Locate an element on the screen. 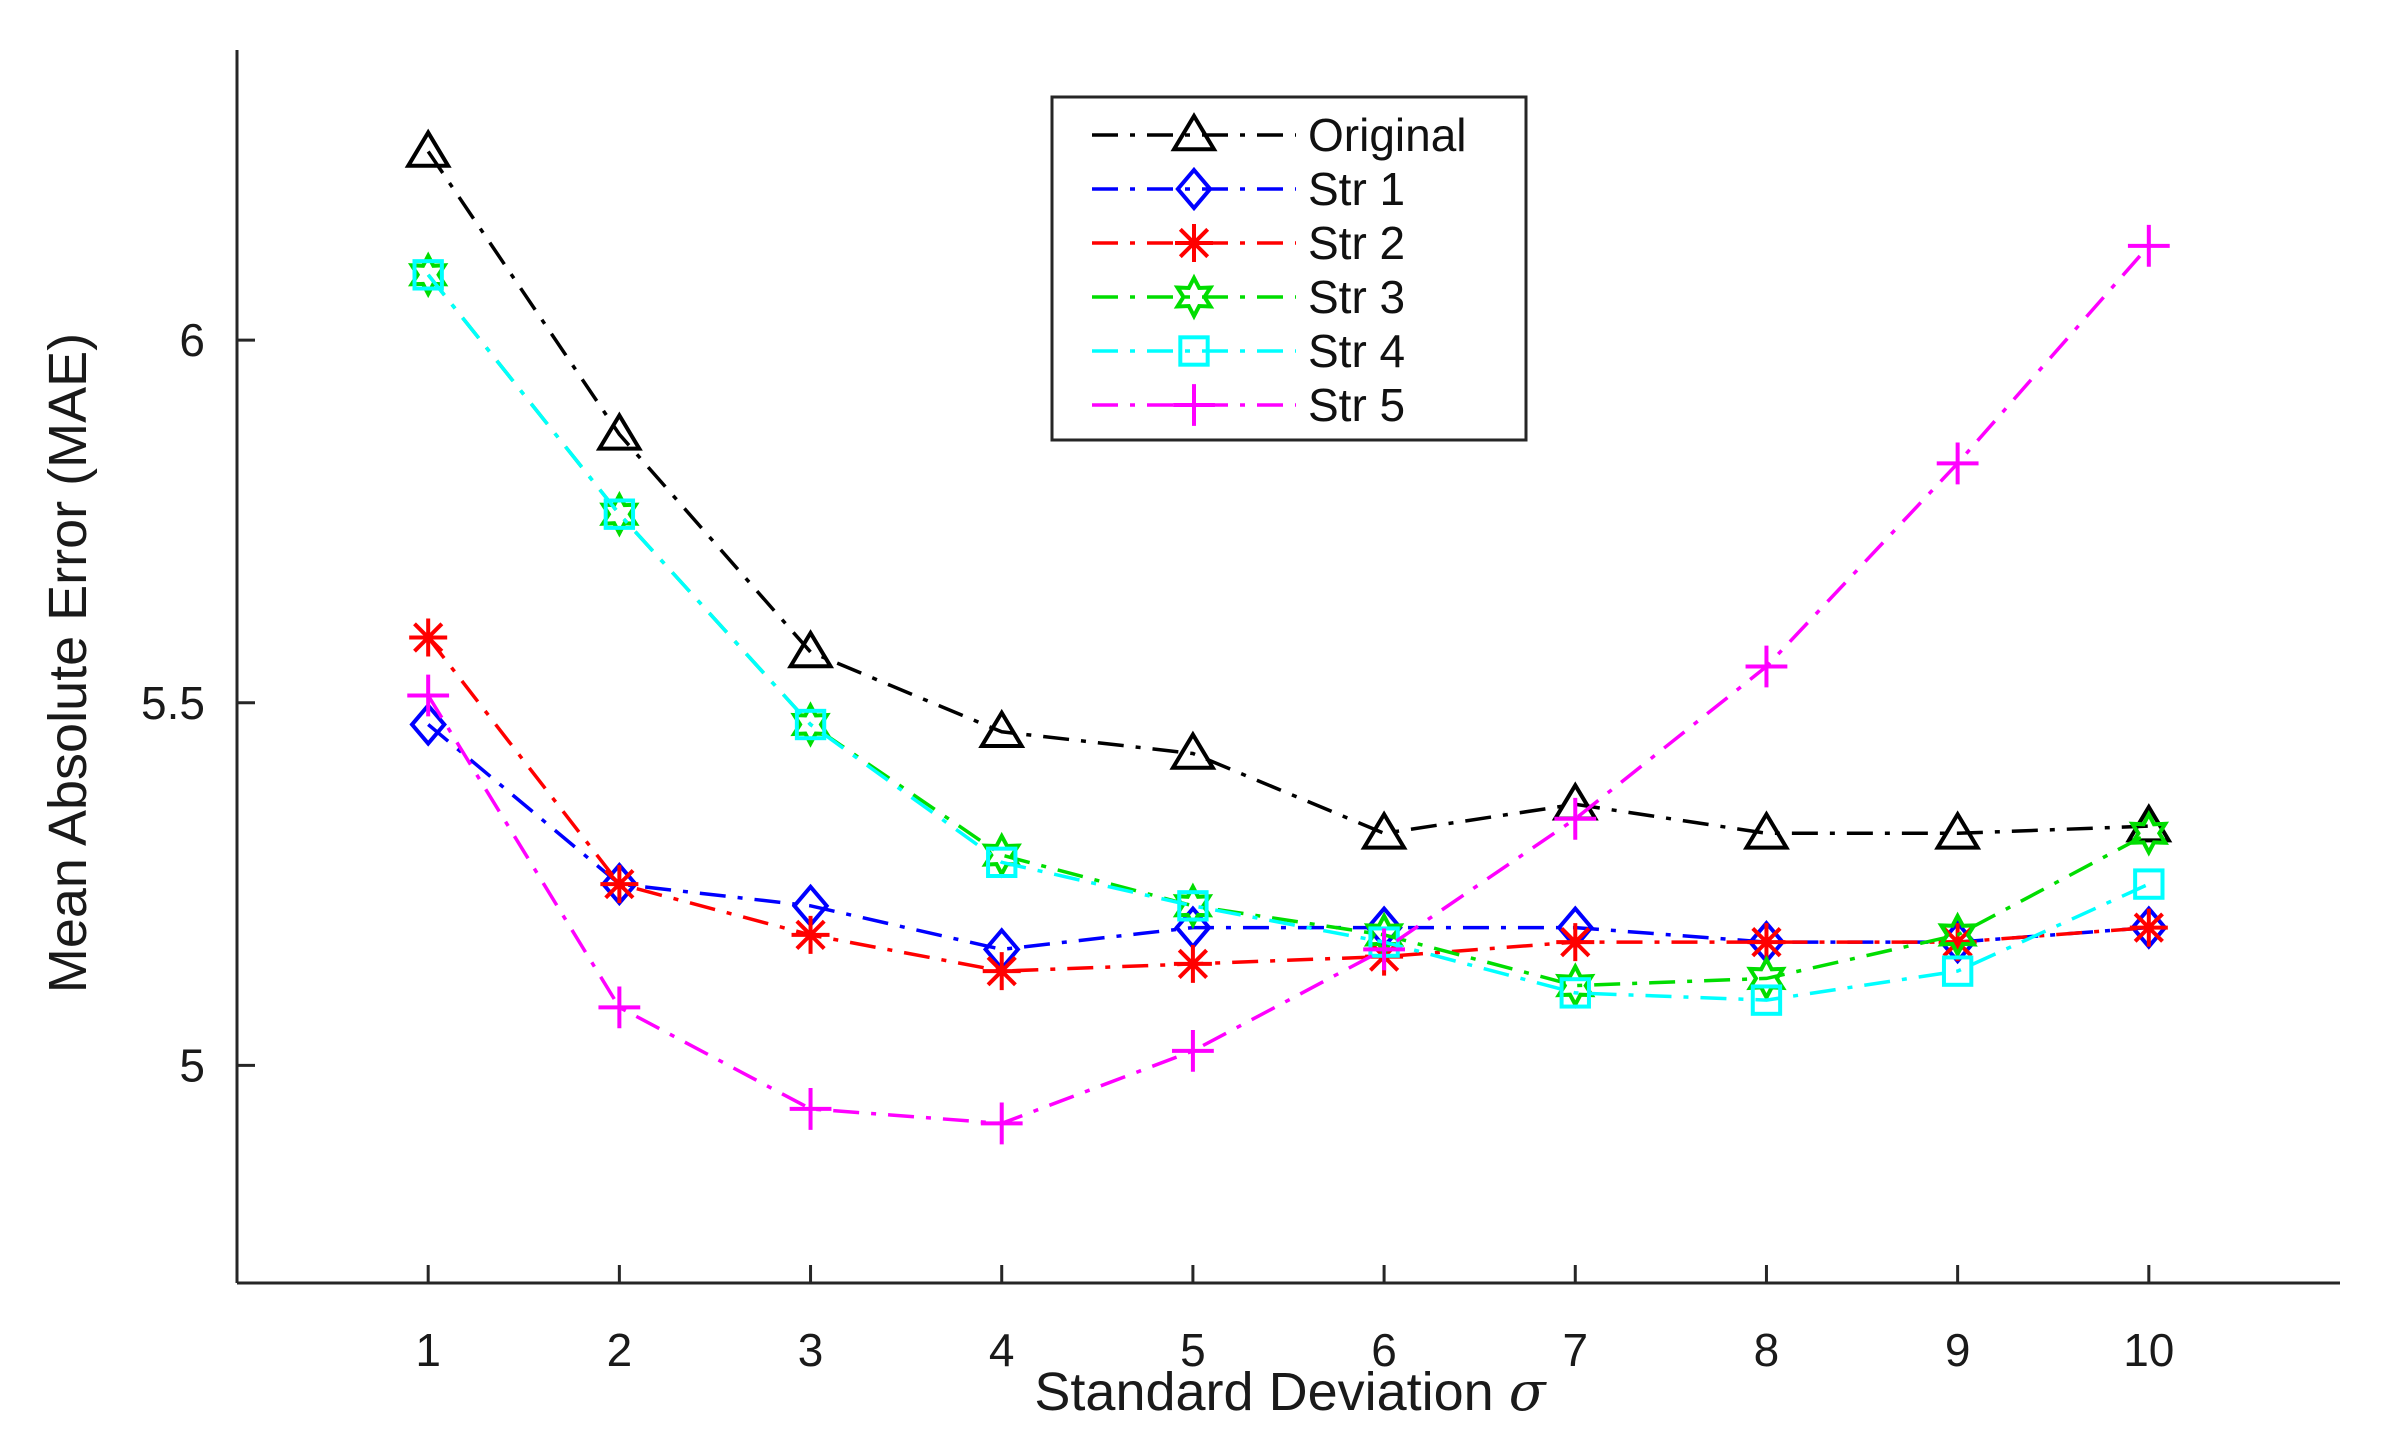 The height and width of the screenshot is (1448, 2381). legend-label: Str 4 is located at coordinates (1356, 351).